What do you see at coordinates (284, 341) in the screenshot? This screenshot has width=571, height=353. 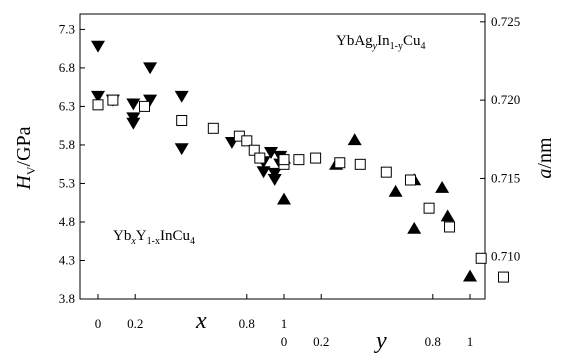 I see `y-composition-tick-label: 0` at bounding box center [284, 341].